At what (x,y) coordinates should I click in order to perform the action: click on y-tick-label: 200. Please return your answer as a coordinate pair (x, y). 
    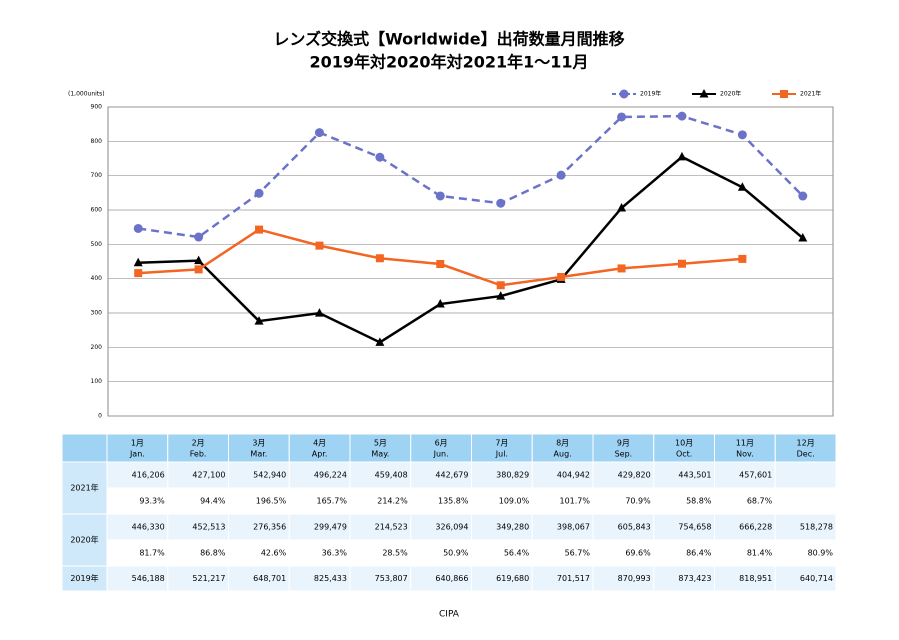
    Looking at the image, I should click on (97, 347).